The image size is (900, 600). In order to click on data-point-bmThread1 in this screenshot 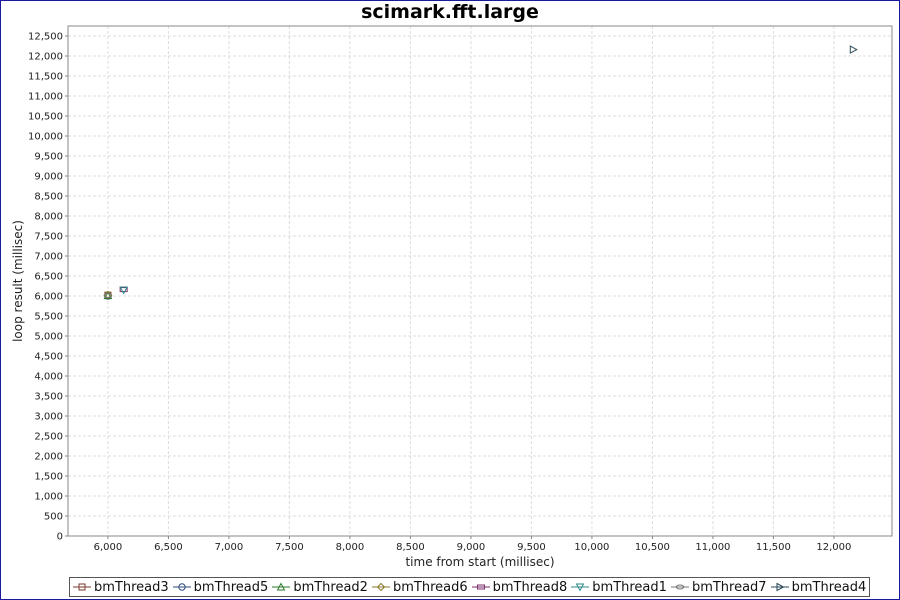, I will do `click(123, 290)`.